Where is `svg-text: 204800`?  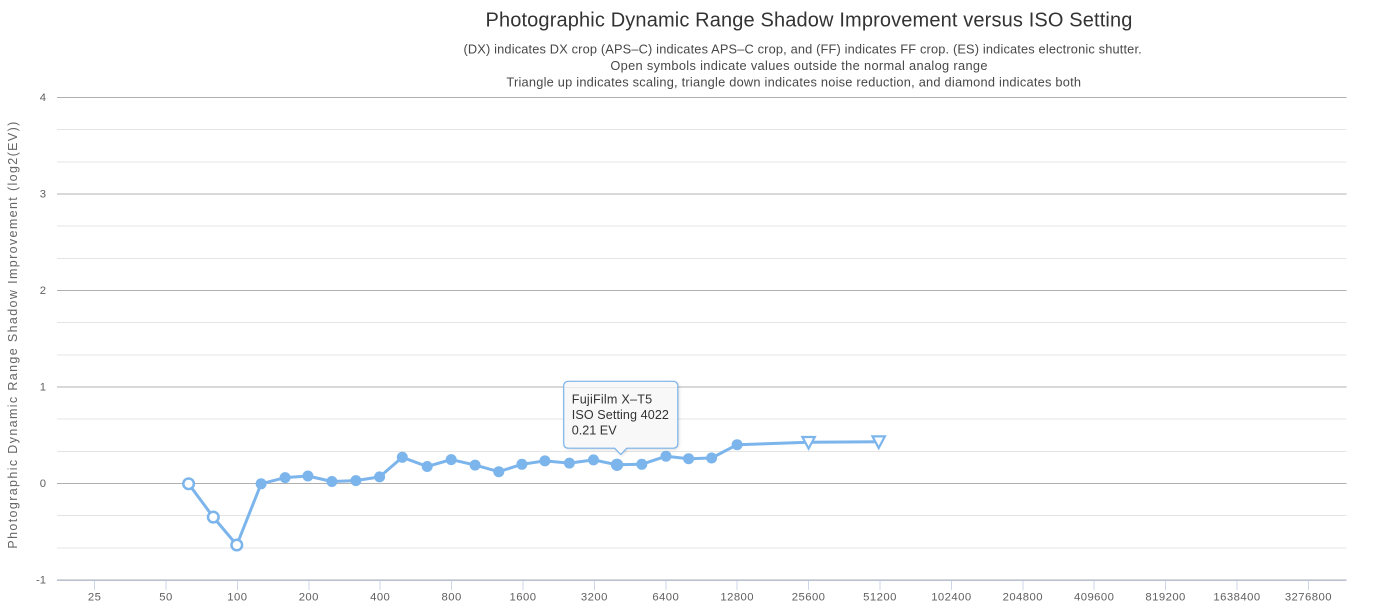
svg-text: 204800 is located at coordinates (1023, 597).